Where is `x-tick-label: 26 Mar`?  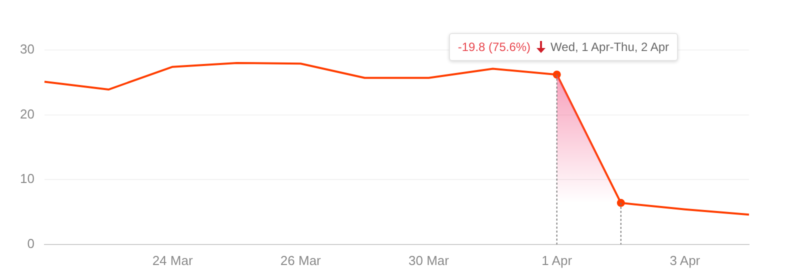
x-tick-label: 26 Mar is located at coordinates (301, 260).